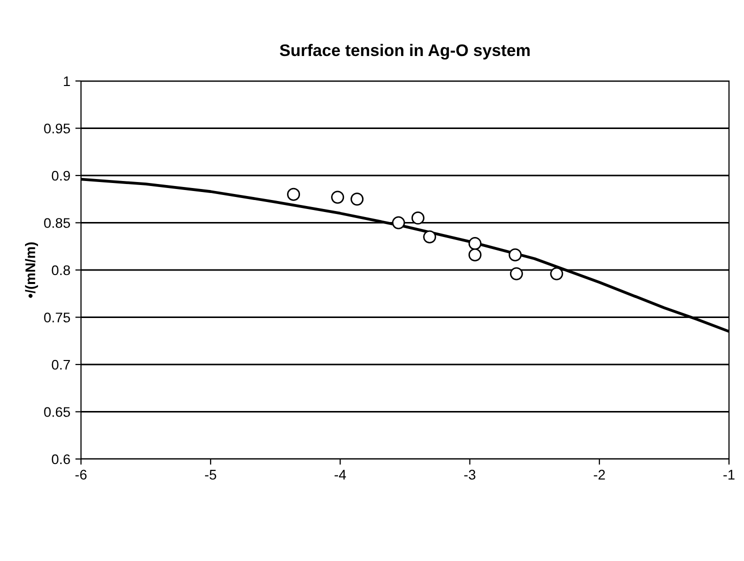  What do you see at coordinates (210, 475) in the screenshot?
I see `x-tick-label: -5` at bounding box center [210, 475].